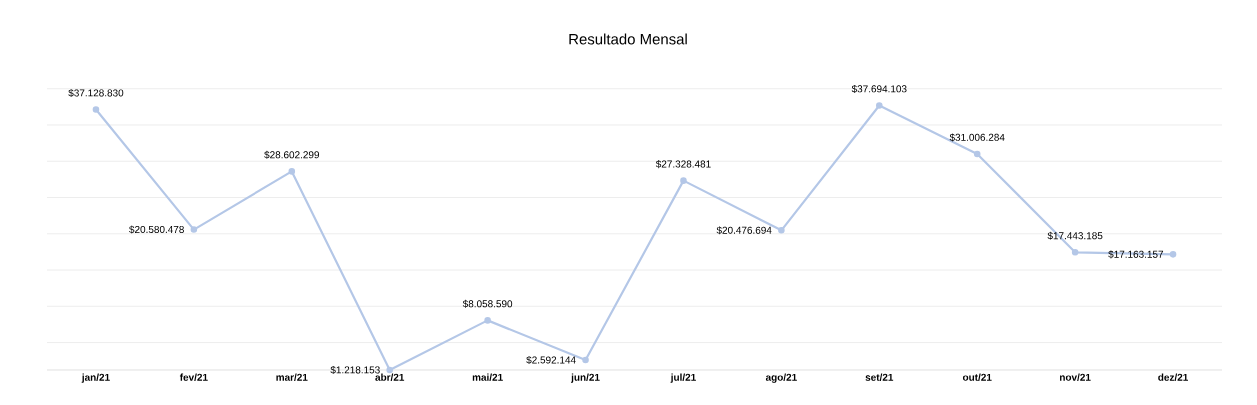  What do you see at coordinates (551, 360) in the screenshot?
I see `data-label: $2.592.144` at bounding box center [551, 360].